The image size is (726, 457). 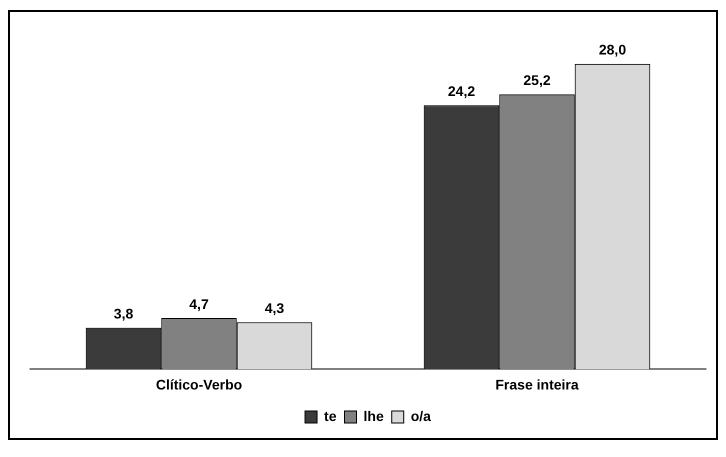 I want to click on data-label: 4,3, so click(x=274, y=308).